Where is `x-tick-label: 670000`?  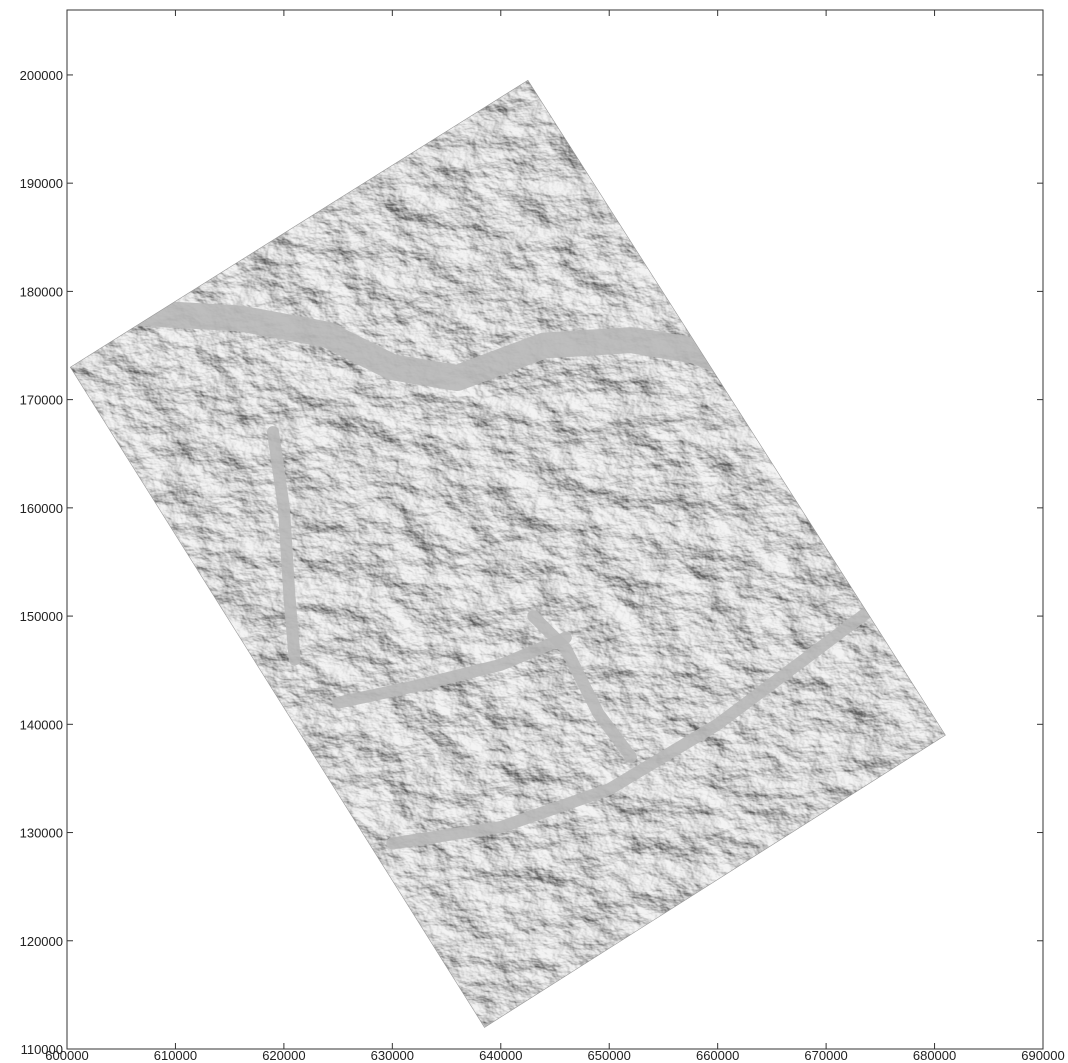
x-tick-label: 670000 is located at coordinates (825, 1055).